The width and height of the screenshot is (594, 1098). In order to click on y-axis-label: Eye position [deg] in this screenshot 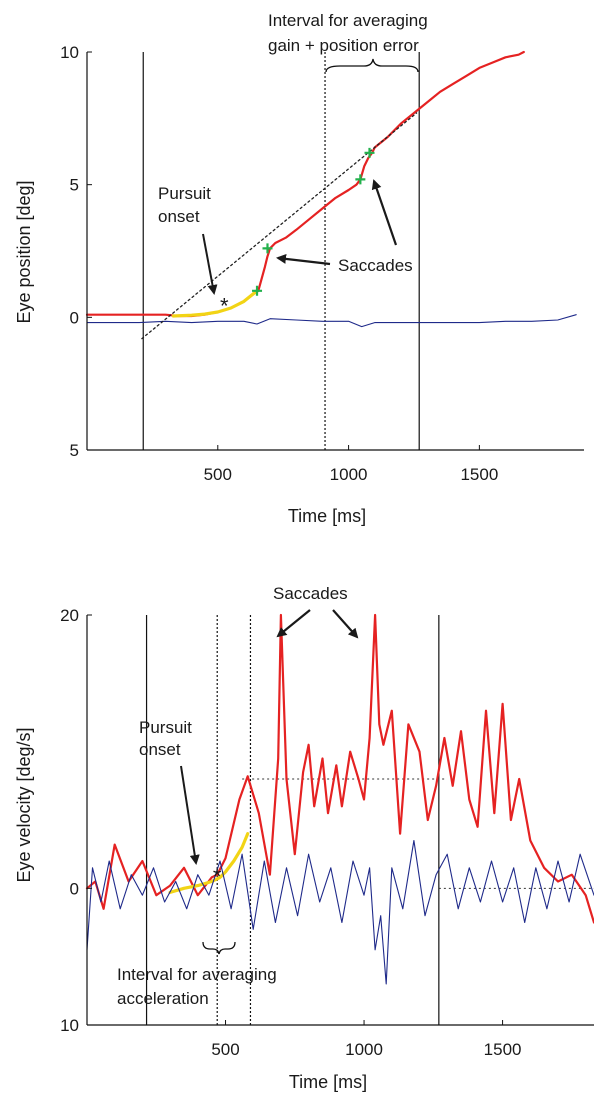, I will do `click(24, 251)`.